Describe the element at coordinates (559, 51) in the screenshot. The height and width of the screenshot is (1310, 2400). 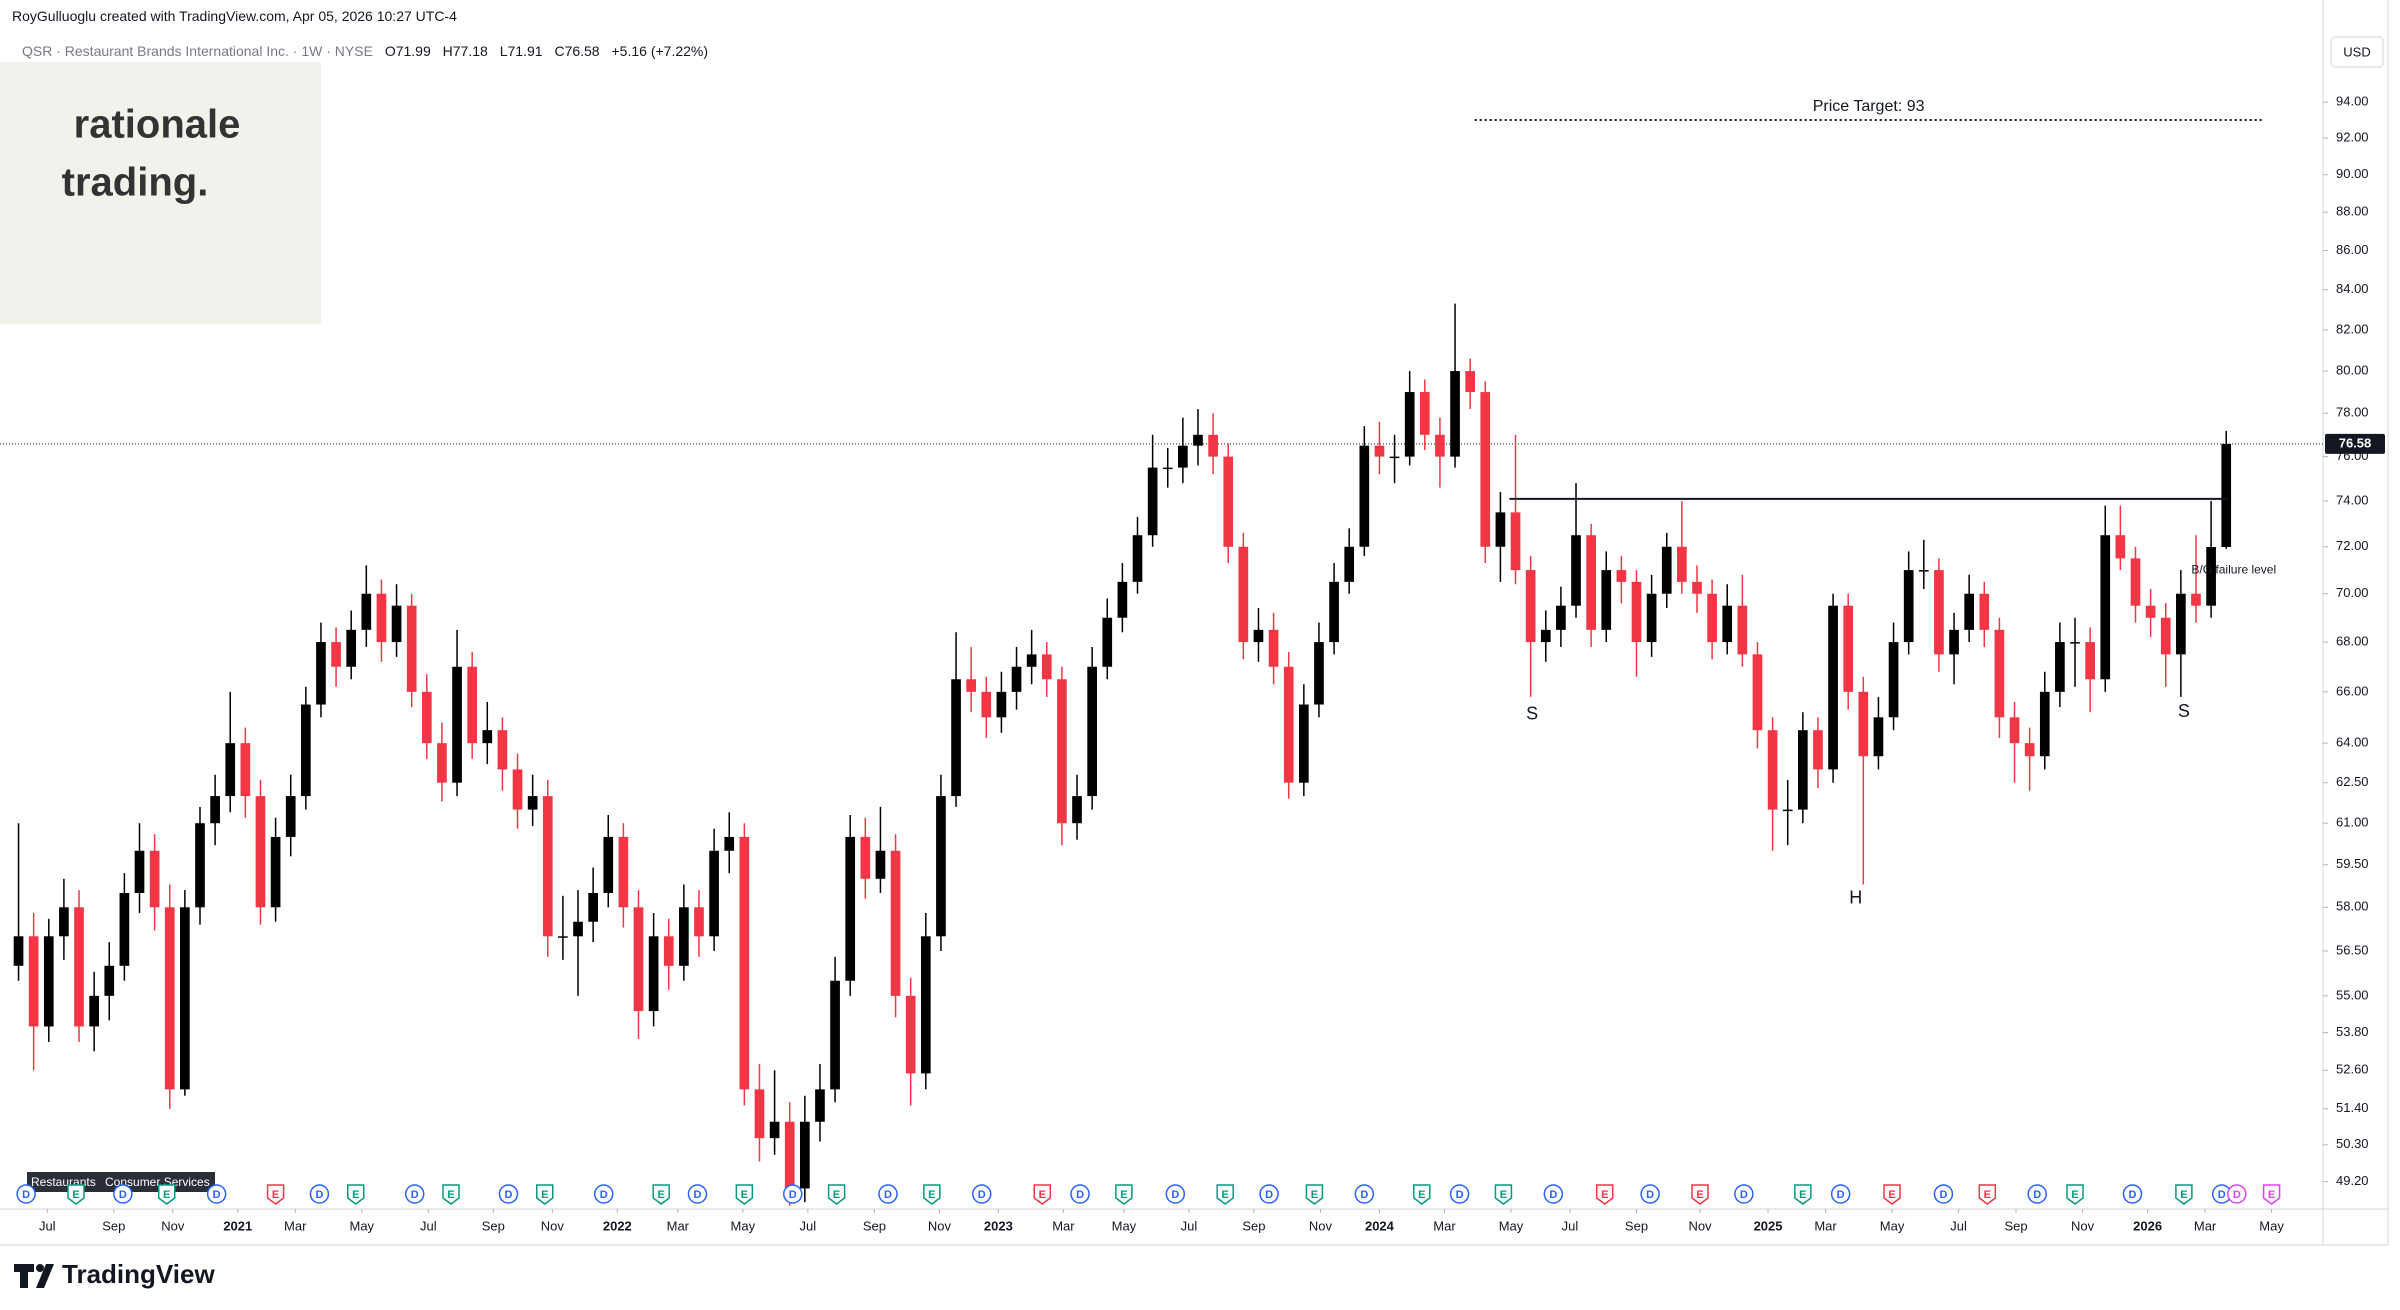
I see `ohlc-label: C` at that location.